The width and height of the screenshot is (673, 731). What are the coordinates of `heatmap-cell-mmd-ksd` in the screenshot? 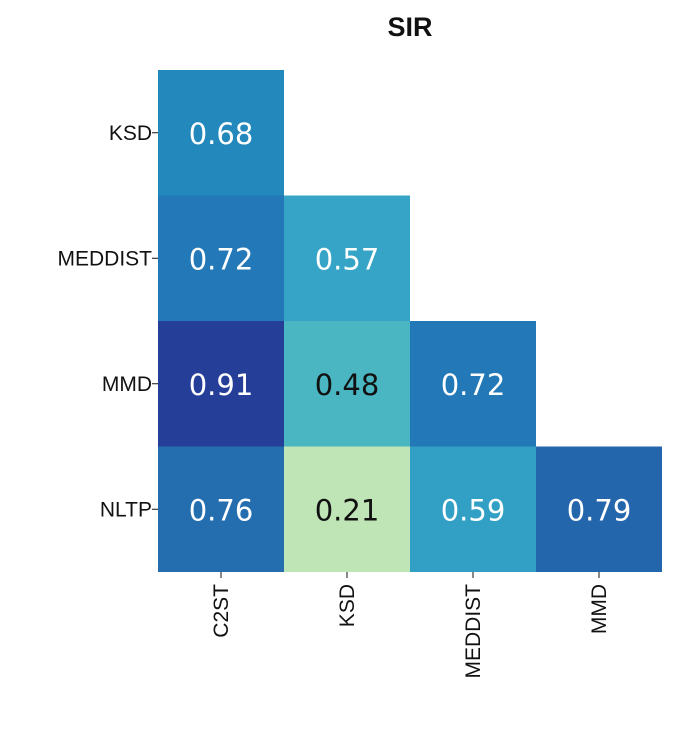 It's located at (347, 384).